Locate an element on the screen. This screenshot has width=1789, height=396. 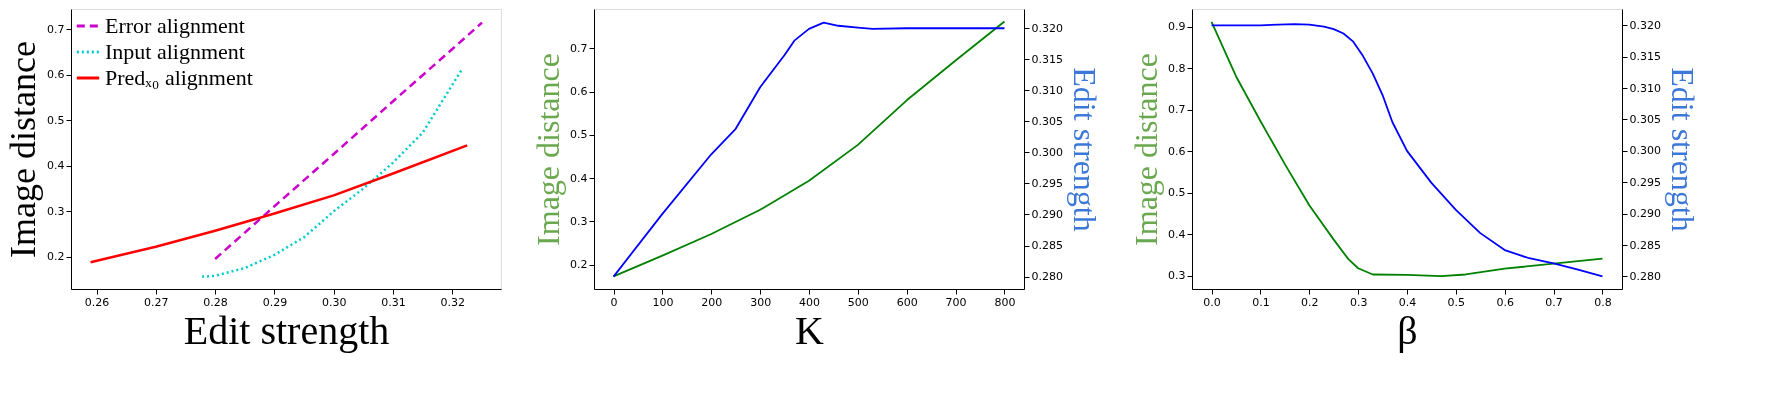
line-series is located at coordinates (279, 204).